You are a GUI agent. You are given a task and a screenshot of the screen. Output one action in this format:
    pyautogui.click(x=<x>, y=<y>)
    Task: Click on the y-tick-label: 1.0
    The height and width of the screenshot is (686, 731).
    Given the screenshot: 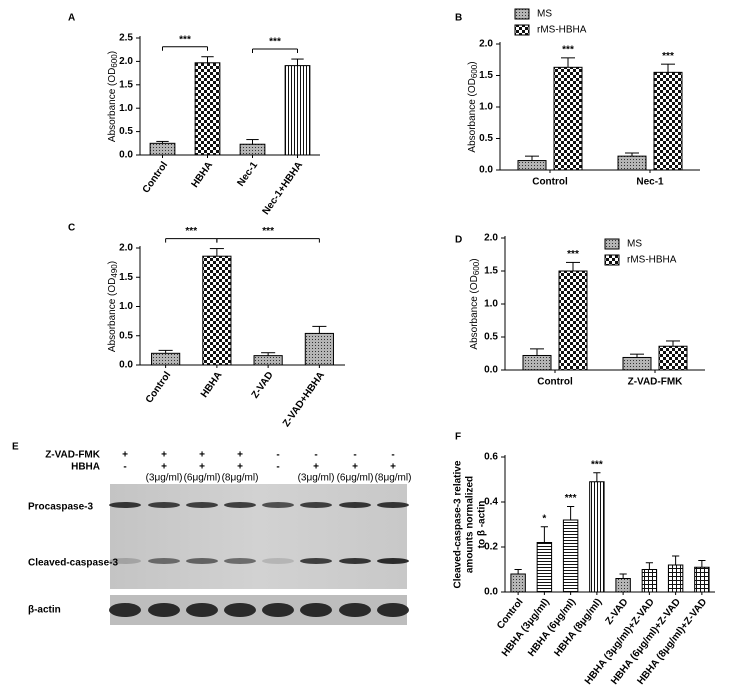 What is the action you would take?
    pyautogui.click(x=126, y=108)
    